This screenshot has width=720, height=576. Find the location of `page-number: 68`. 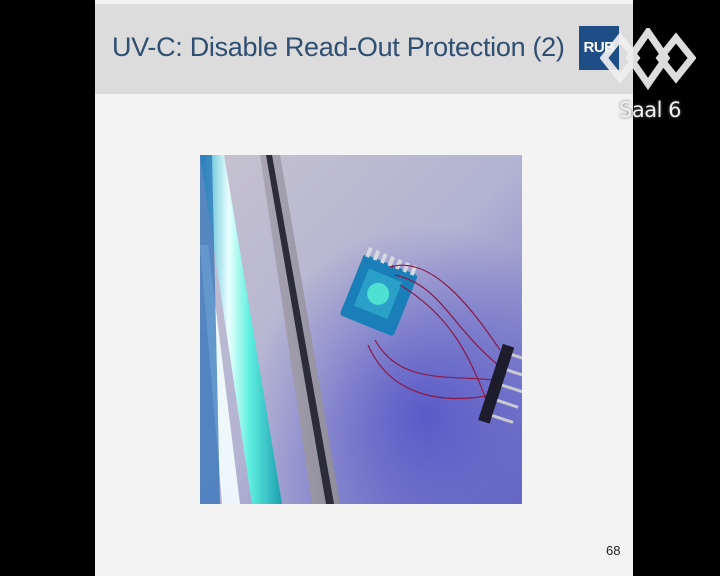

page-number: 68 is located at coordinates (613, 550).